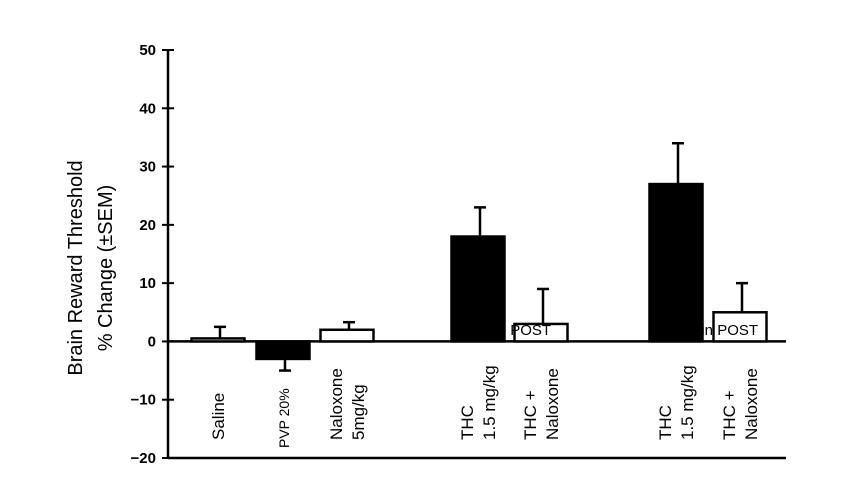 The width and height of the screenshot is (860, 503). What do you see at coordinates (152, 341) in the screenshot?
I see `y-tick-label: 0` at bounding box center [152, 341].